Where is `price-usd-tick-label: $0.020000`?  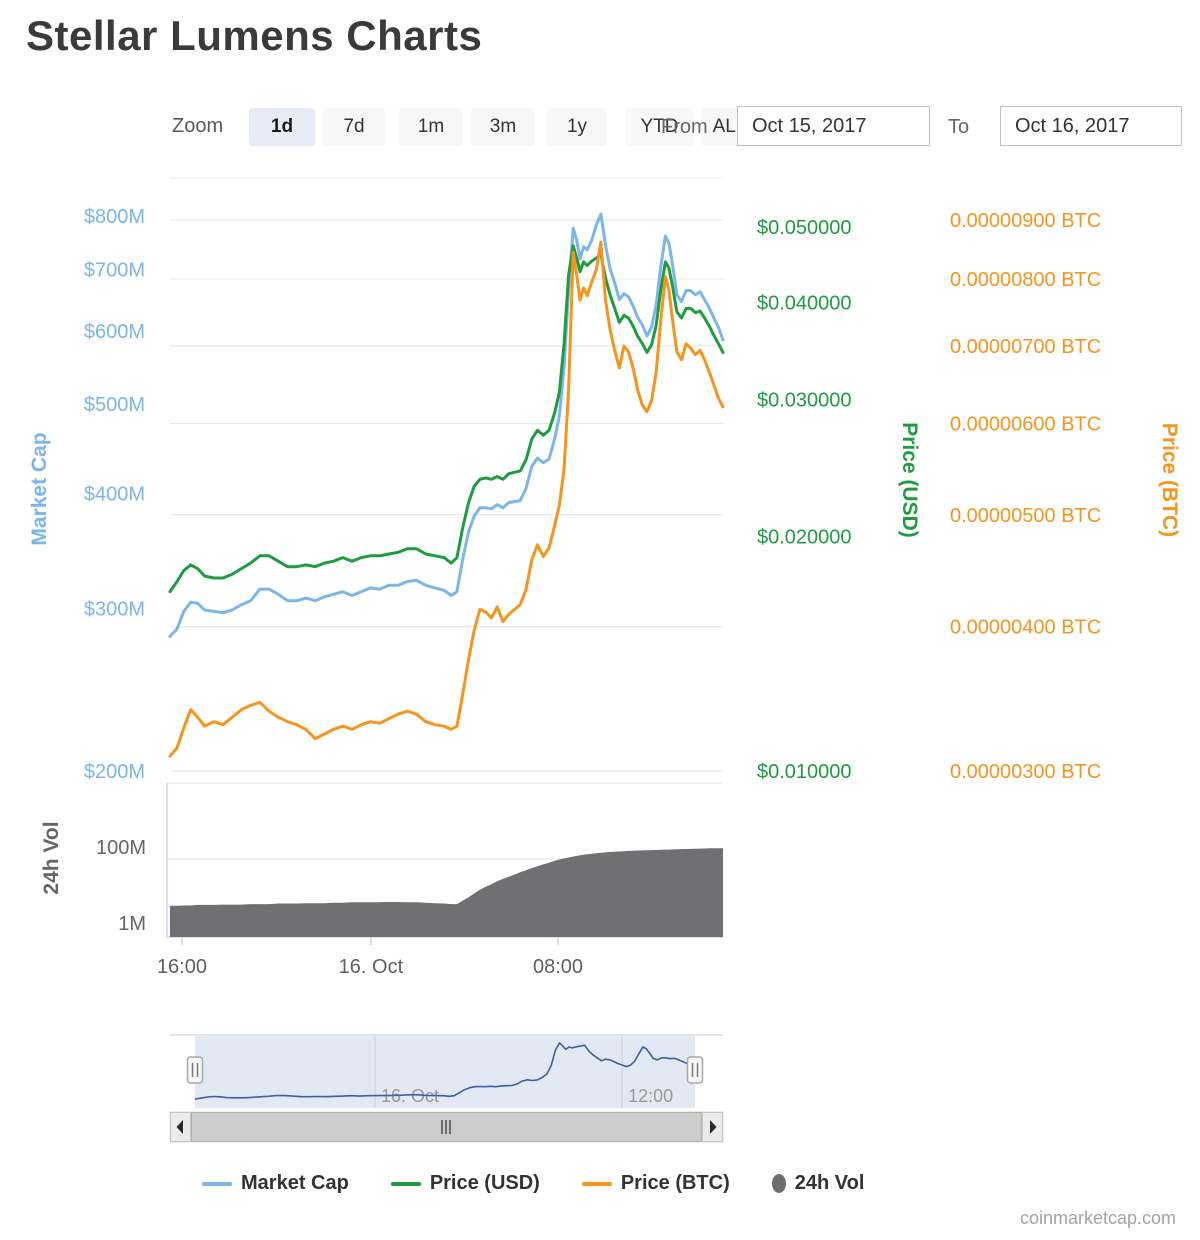
price-usd-tick-label: $0.020000 is located at coordinates (804, 538).